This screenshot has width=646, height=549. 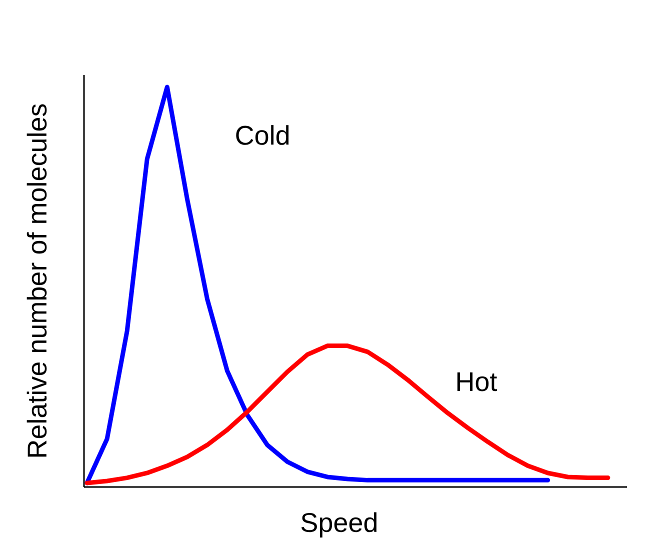 What do you see at coordinates (338, 525) in the screenshot?
I see `x-axis-title: Speed` at bounding box center [338, 525].